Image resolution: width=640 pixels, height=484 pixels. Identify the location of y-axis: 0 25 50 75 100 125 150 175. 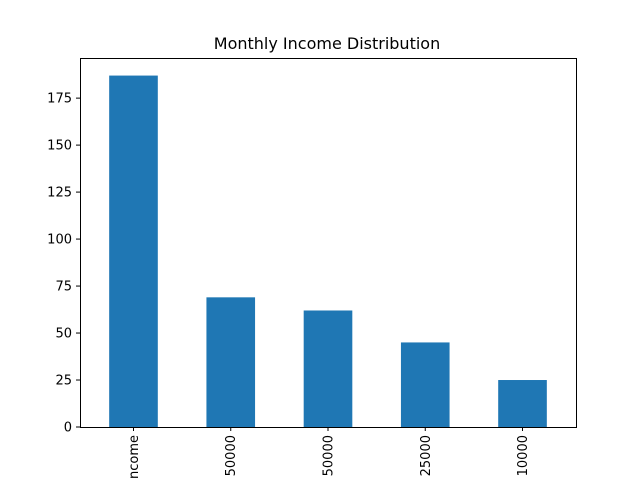
(63, 264).